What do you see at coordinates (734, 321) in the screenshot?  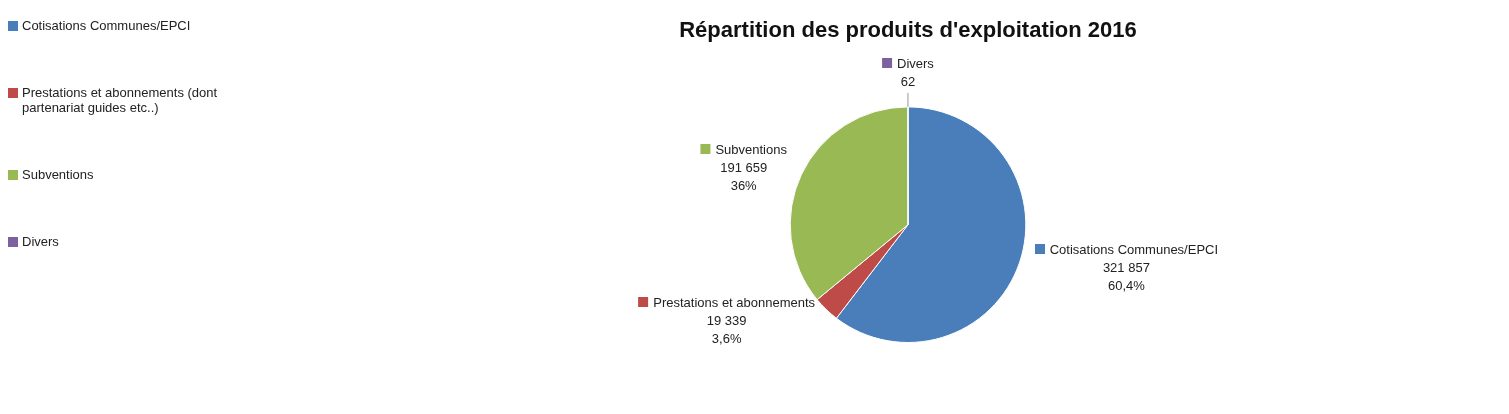 I see `data-label: Prestations et abonnements 19 339 3,6%` at bounding box center [734, 321].